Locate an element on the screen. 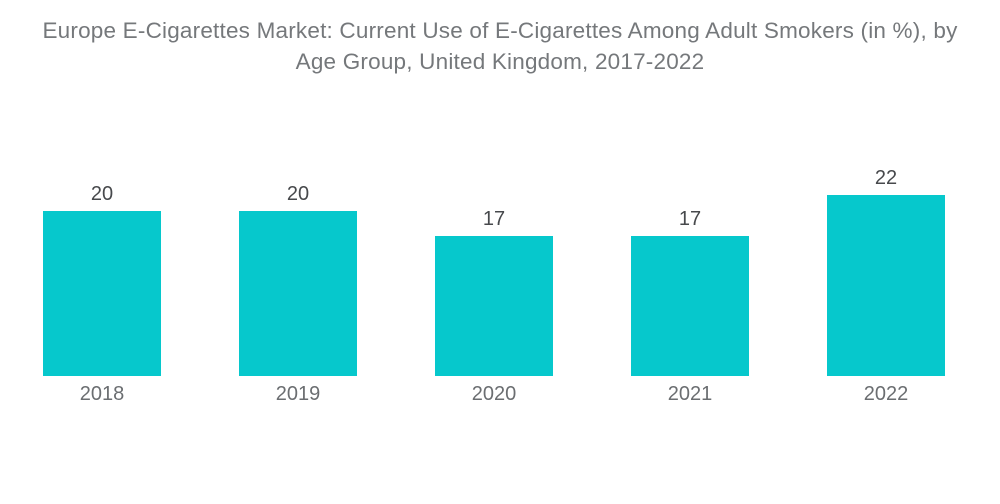 This screenshot has height=504, width=1000. x-axis-label: 2022 is located at coordinates (886, 394).